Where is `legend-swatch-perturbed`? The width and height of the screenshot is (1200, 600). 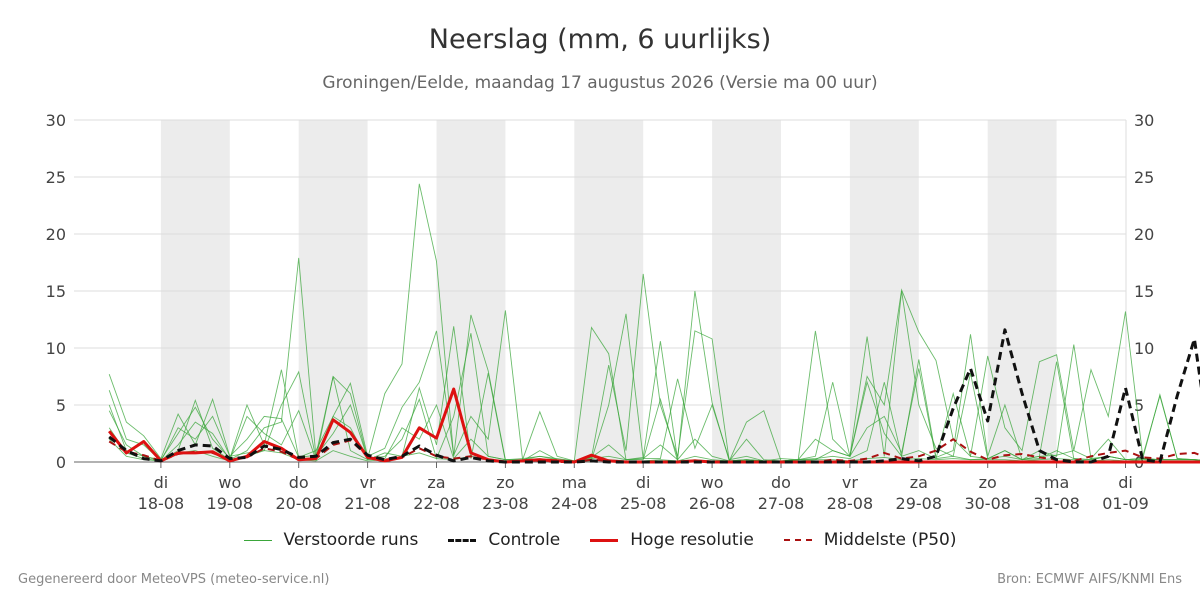
legend-swatch-perturbed is located at coordinates (257, 540).